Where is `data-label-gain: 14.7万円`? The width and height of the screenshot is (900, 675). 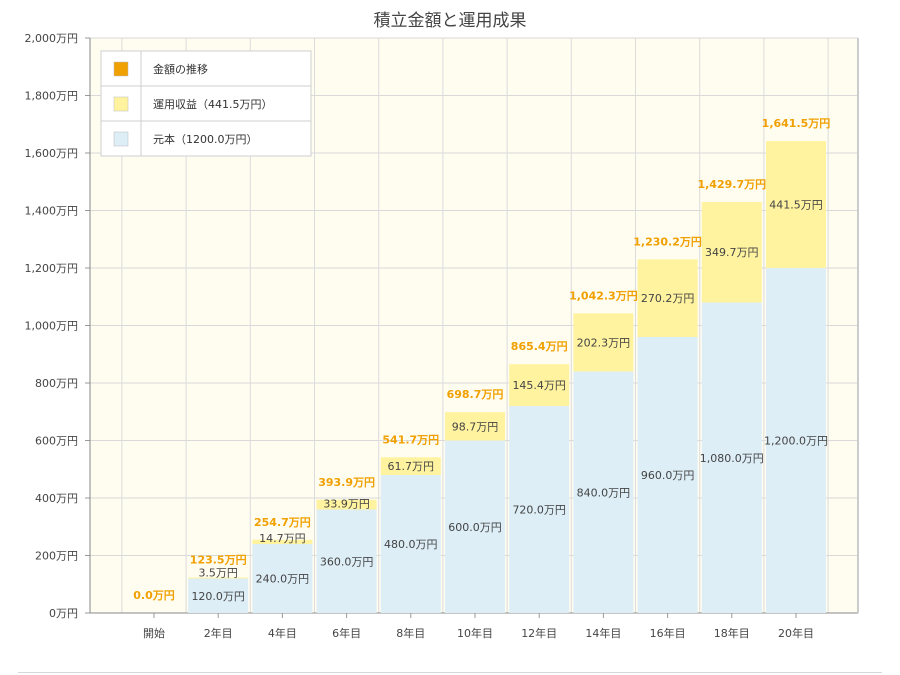
data-label-gain: 14.7万円 is located at coordinates (282, 538).